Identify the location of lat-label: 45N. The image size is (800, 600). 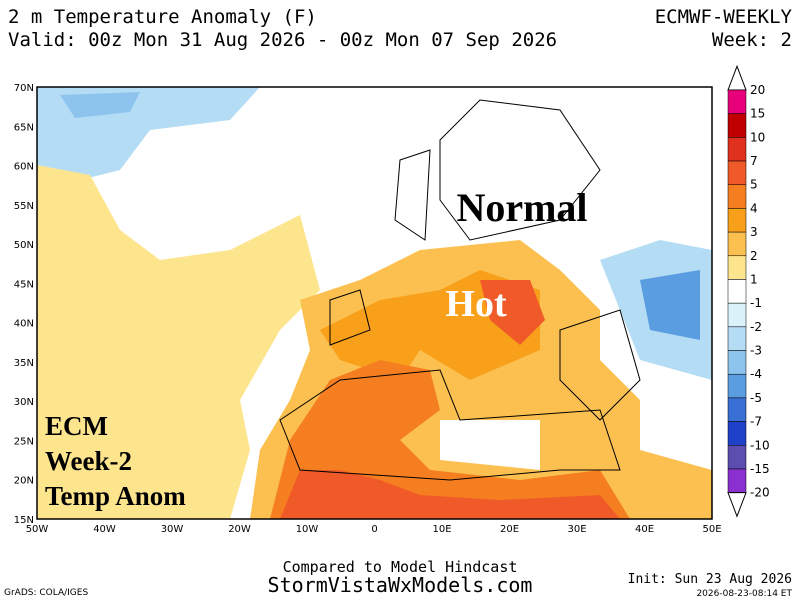
(24, 284).